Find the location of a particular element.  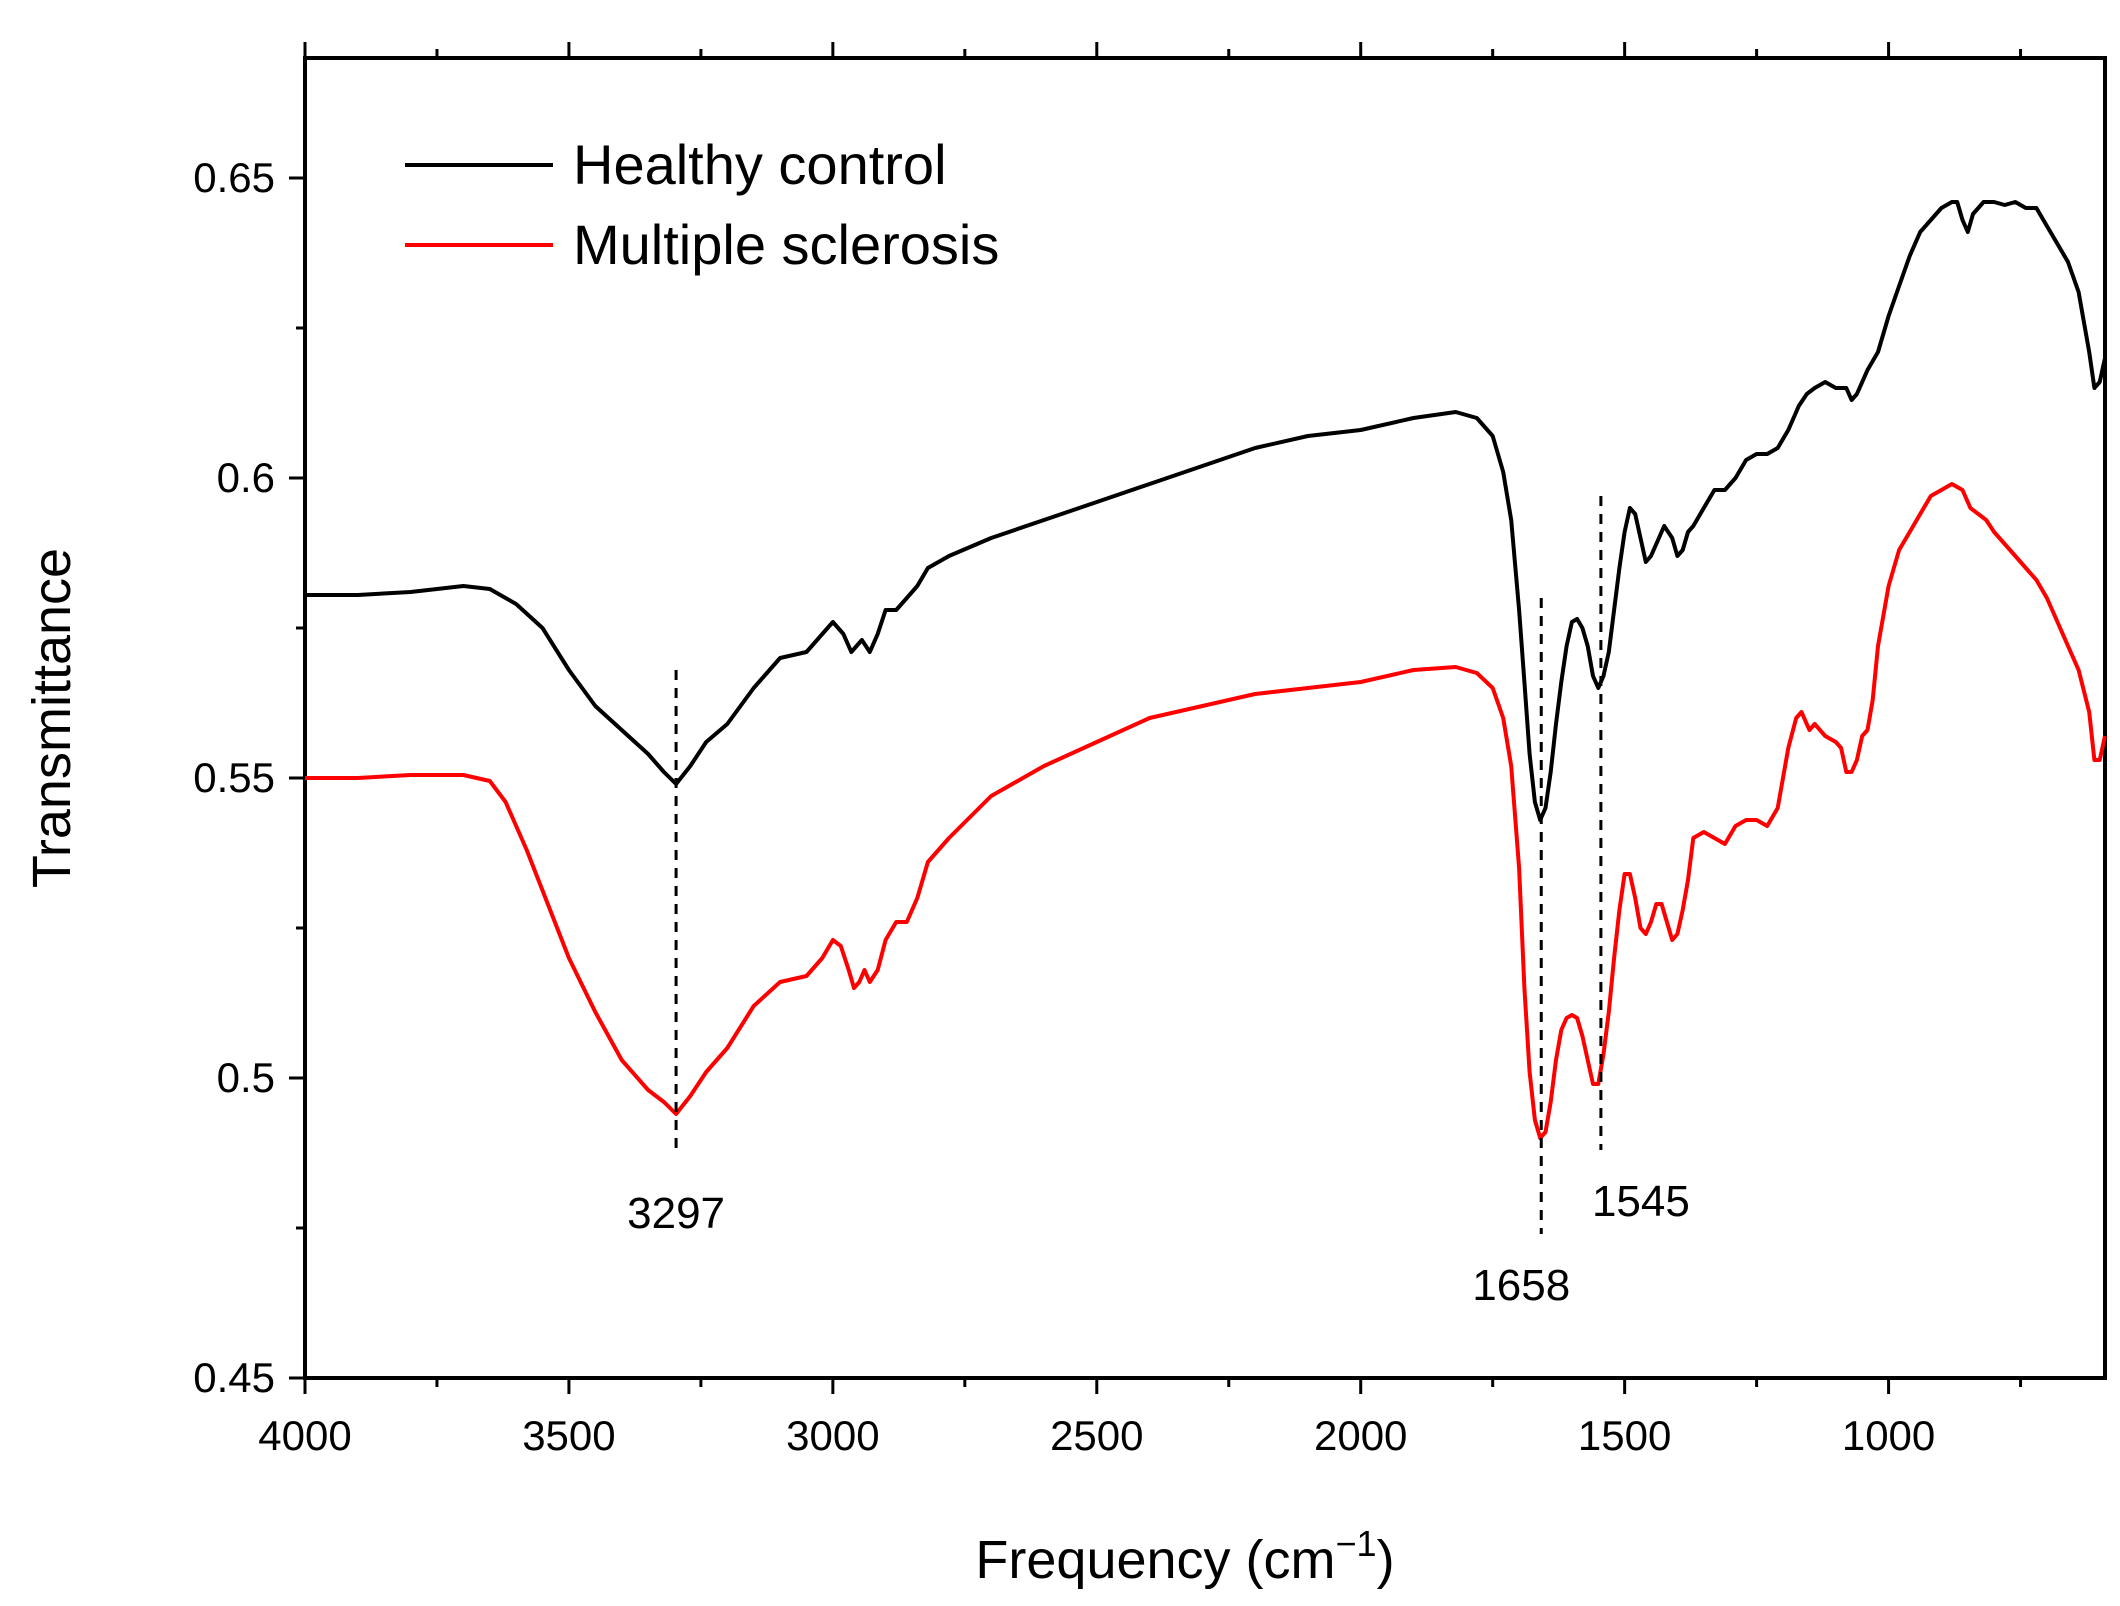

x-axis-title-superscript: −1 is located at coordinates (1356, 1543).